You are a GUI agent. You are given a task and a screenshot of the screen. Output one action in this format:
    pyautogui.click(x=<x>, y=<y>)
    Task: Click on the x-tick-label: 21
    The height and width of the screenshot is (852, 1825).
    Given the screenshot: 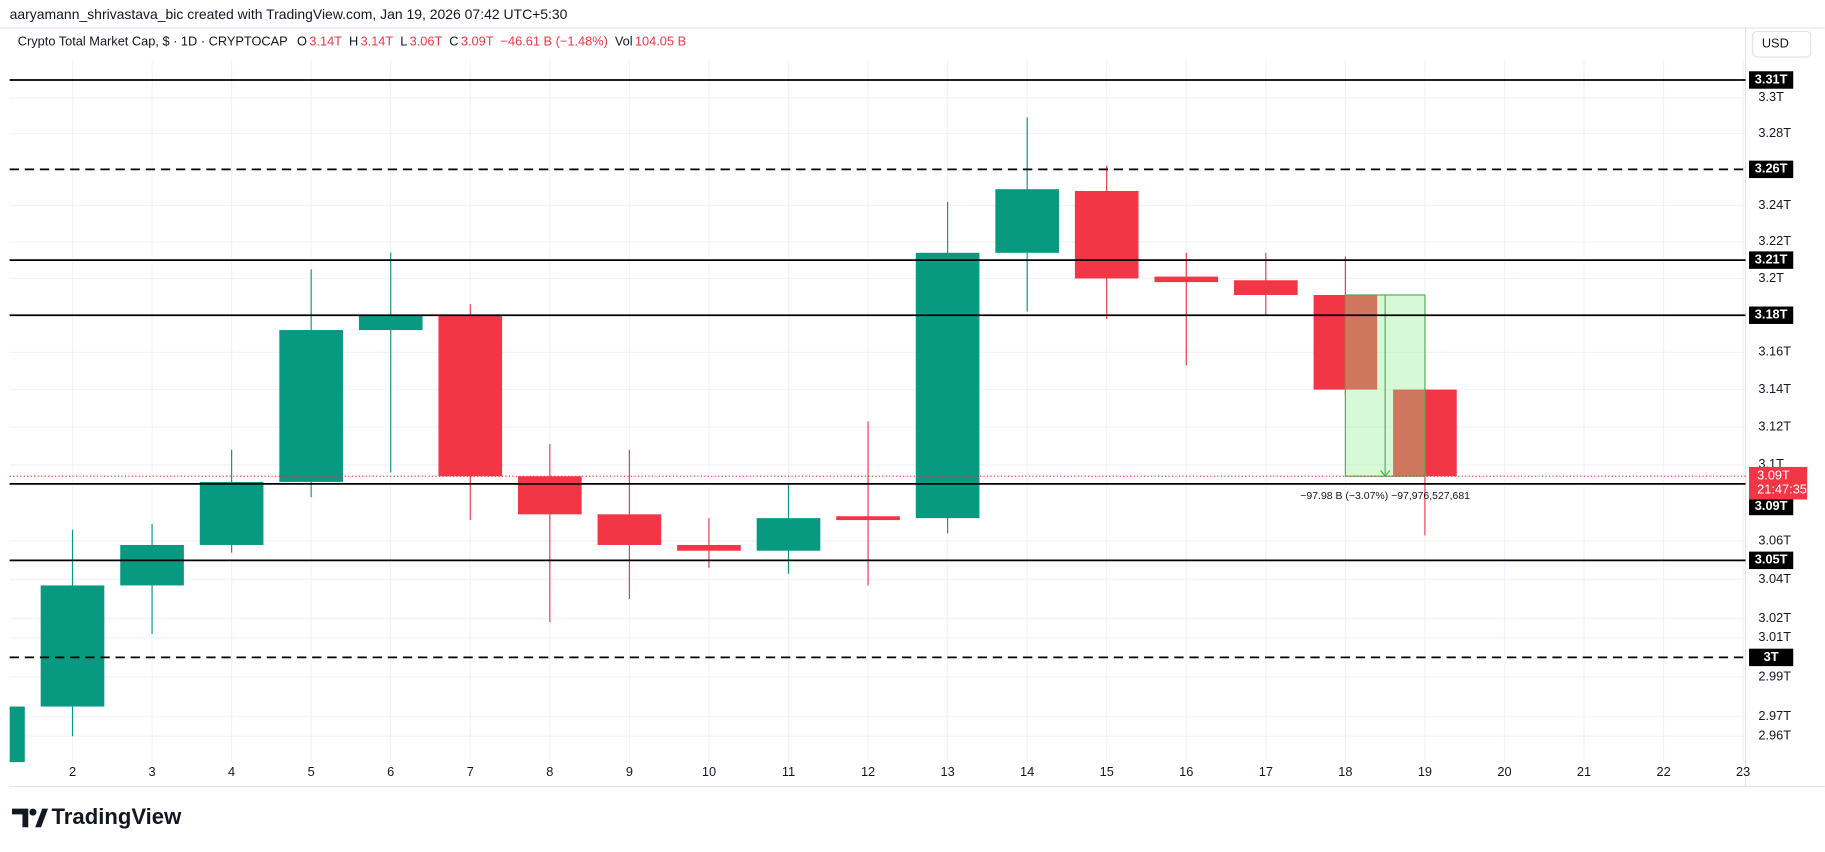 What is the action you would take?
    pyautogui.click(x=1584, y=771)
    